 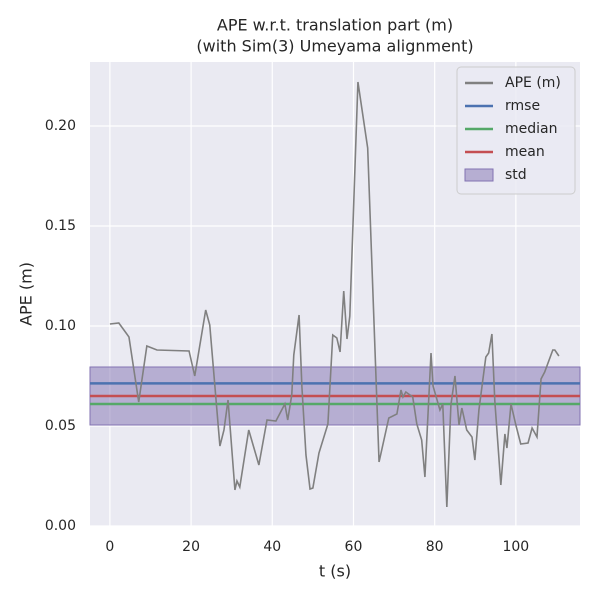 What do you see at coordinates (60, 526) in the screenshot?
I see `y-tick-label: 0.00` at bounding box center [60, 526].